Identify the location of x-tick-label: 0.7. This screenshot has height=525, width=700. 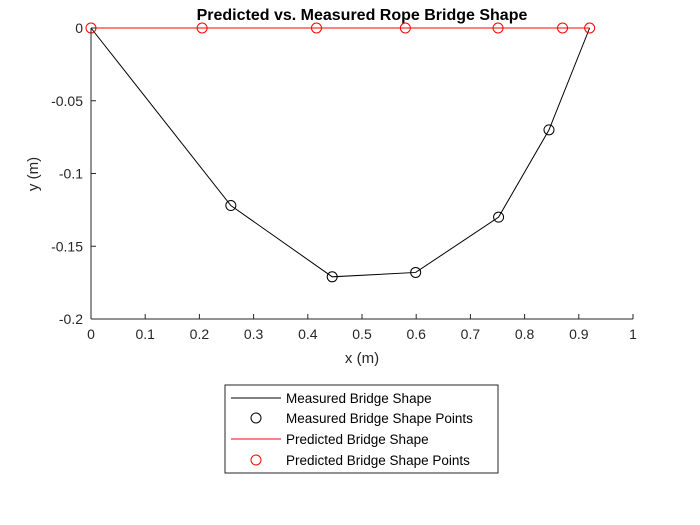
(471, 334).